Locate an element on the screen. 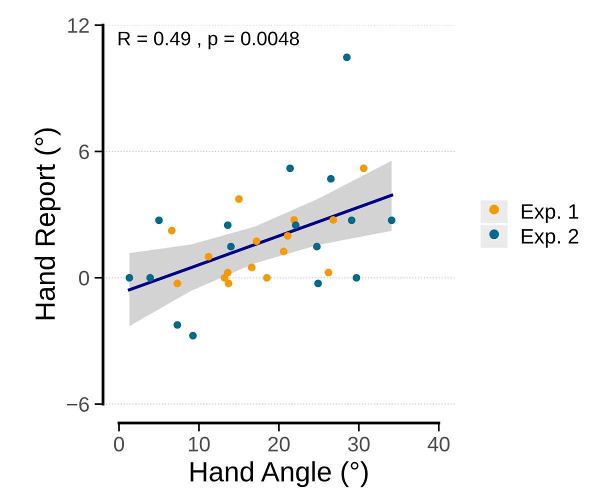 The height and width of the screenshot is (503, 600). y-tick-label: −6 is located at coordinates (78, 404).